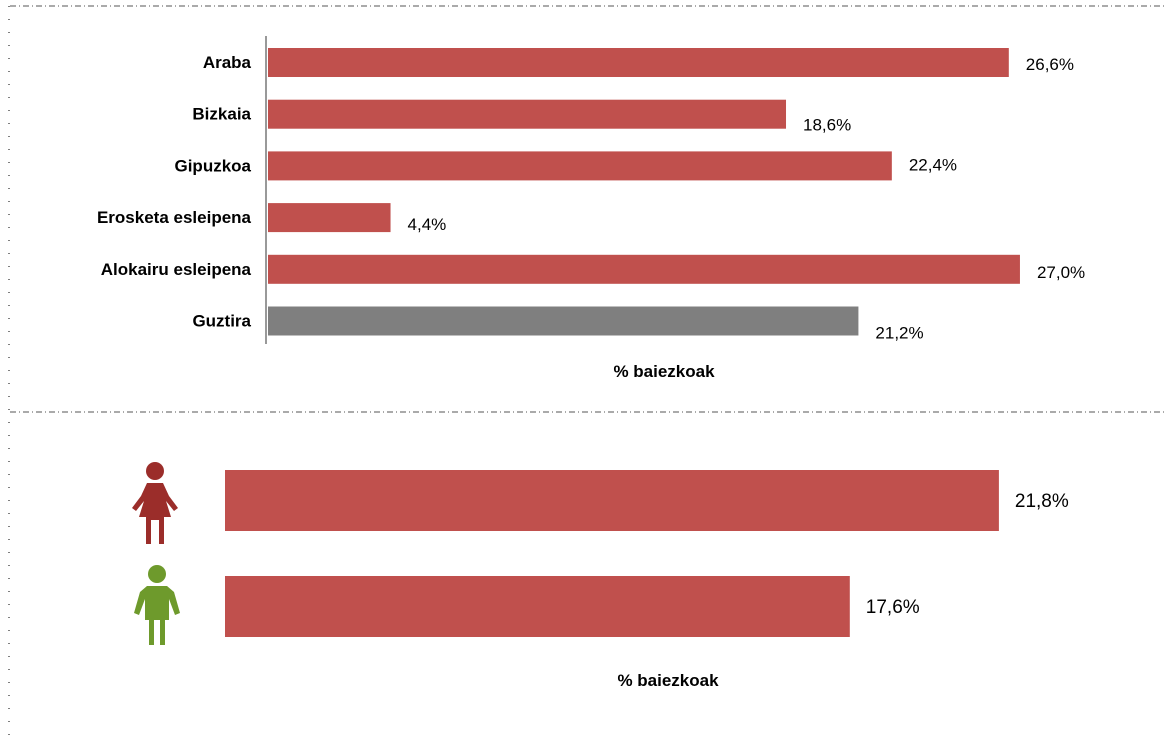 The height and width of the screenshot is (740, 1165). What do you see at coordinates (827, 125) in the screenshot?
I see `chart1-value-label: 18,6%` at bounding box center [827, 125].